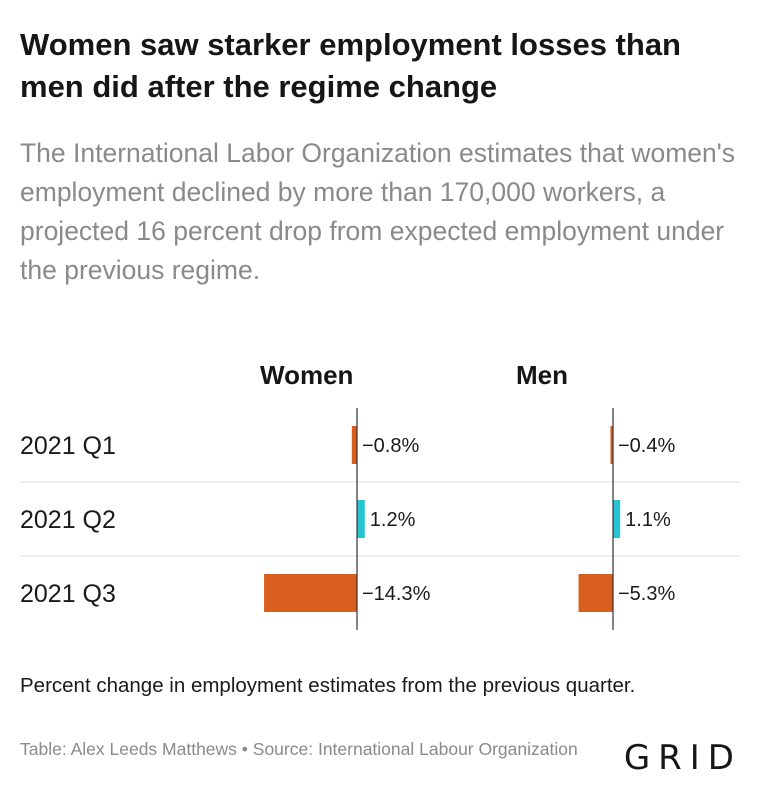 This screenshot has height=808, width=760. What do you see at coordinates (611, 445) in the screenshot?
I see `bar-men-2021-q1` at bounding box center [611, 445].